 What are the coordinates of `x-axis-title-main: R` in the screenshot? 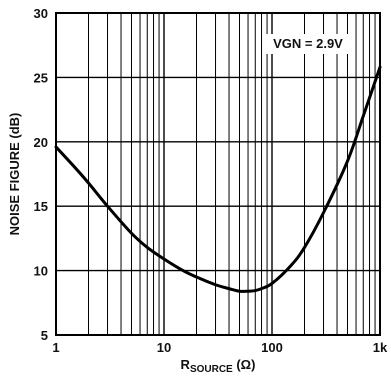 It's located at (186, 364).